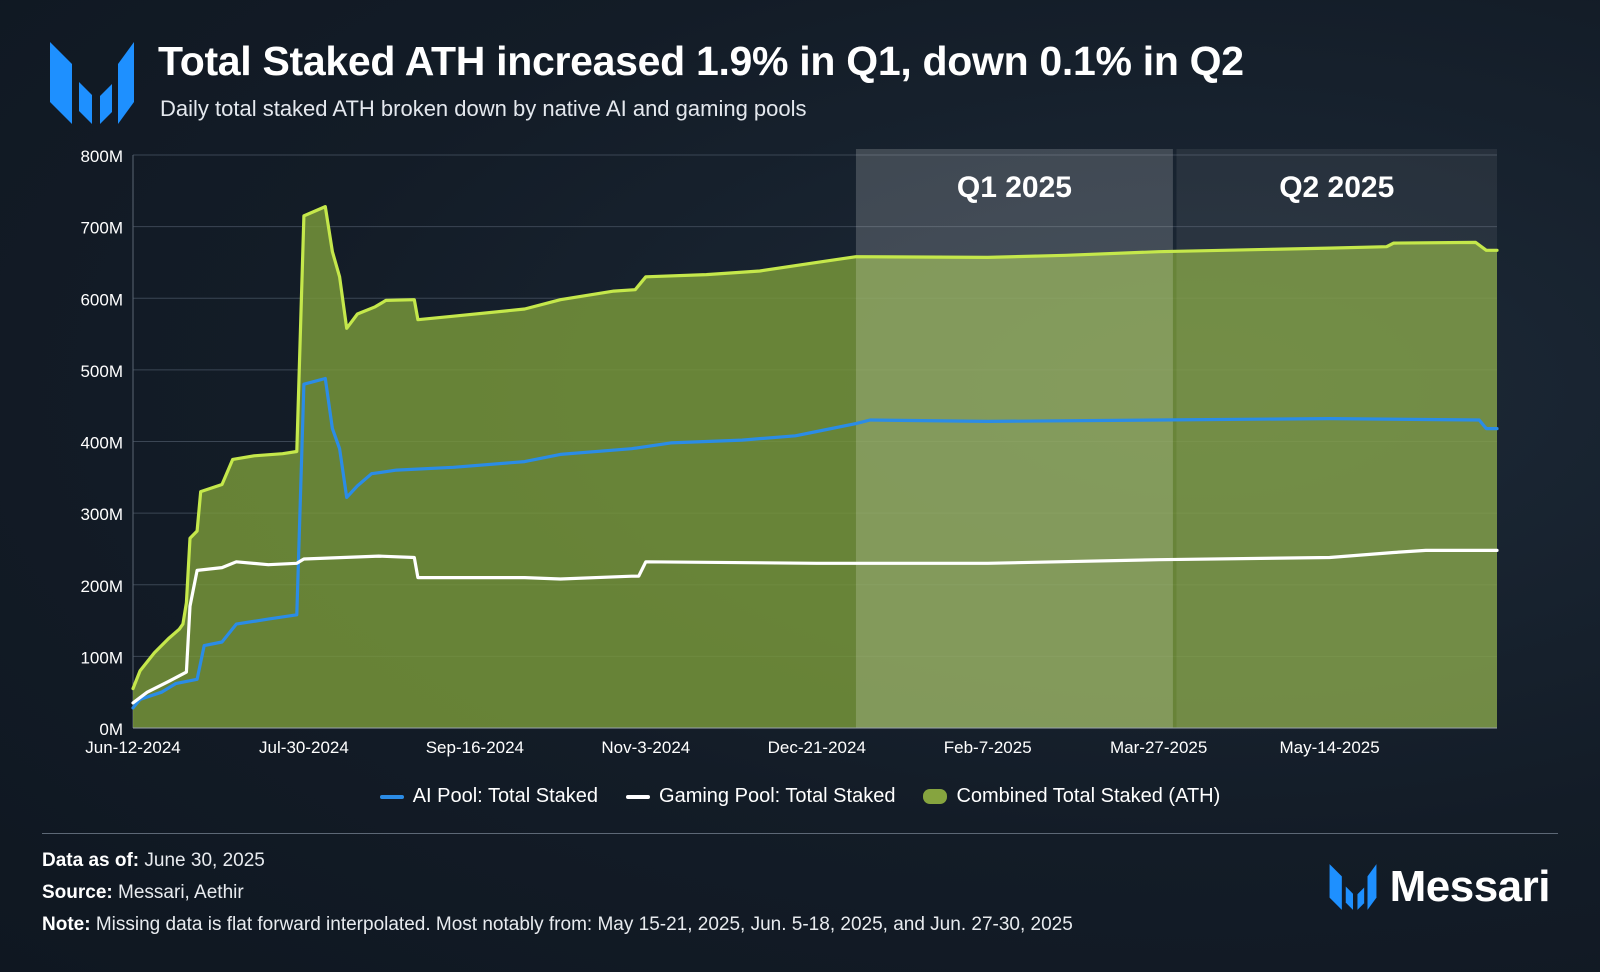 This screenshot has height=972, width=1600. Describe the element at coordinates (1470, 886) in the screenshot. I see `brand-name: Messari` at that location.